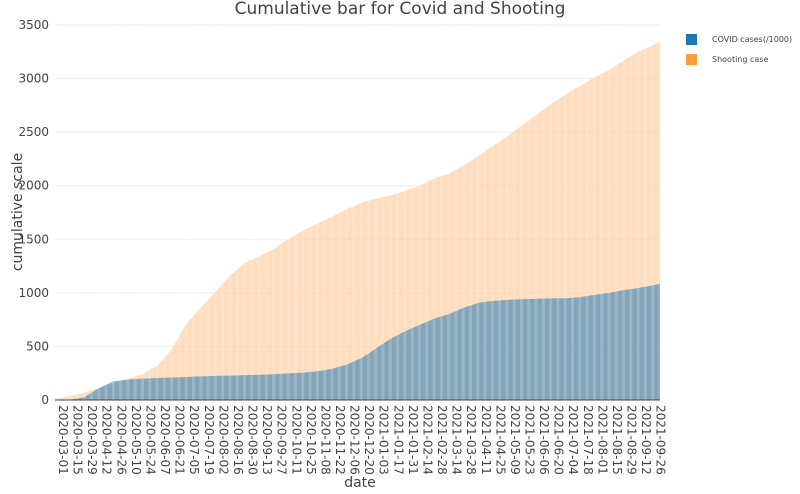 This screenshot has height=494, width=800. What do you see at coordinates (442, 440) in the screenshot?
I see `x-tick-label: 2021-02-28` at bounding box center [442, 440].